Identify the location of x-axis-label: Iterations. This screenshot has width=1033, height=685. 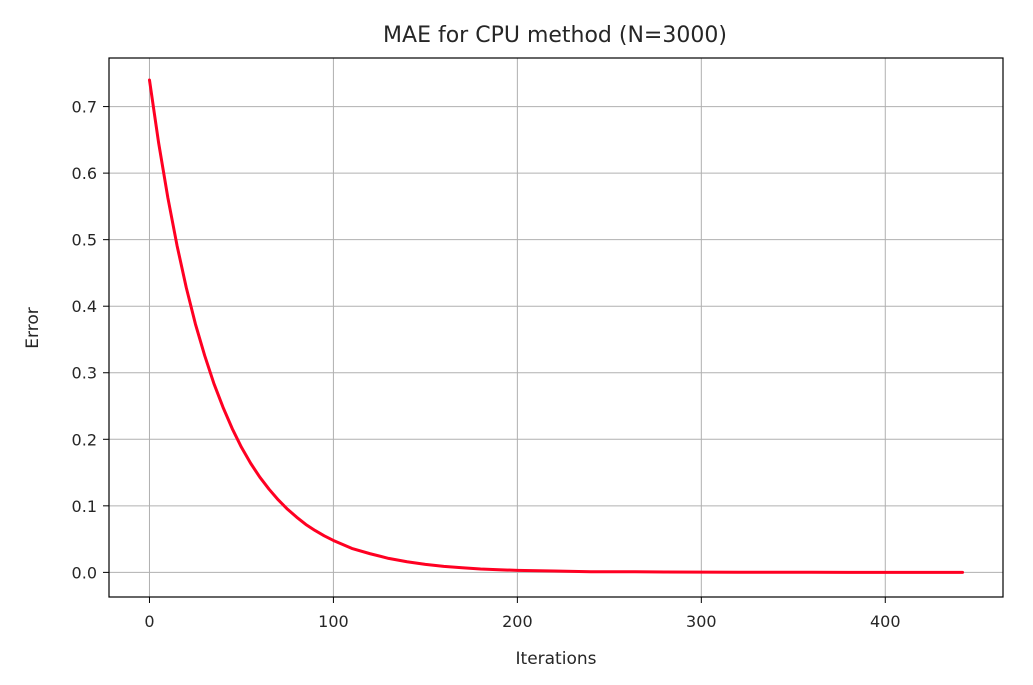
(556, 659).